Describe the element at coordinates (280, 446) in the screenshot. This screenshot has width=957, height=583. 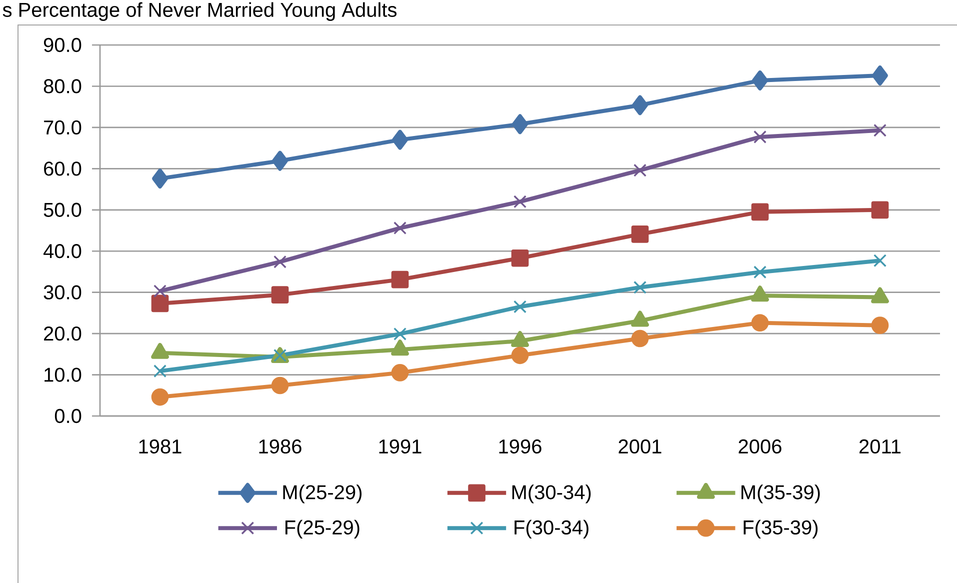
I see `x-tick-label: 1986` at that location.